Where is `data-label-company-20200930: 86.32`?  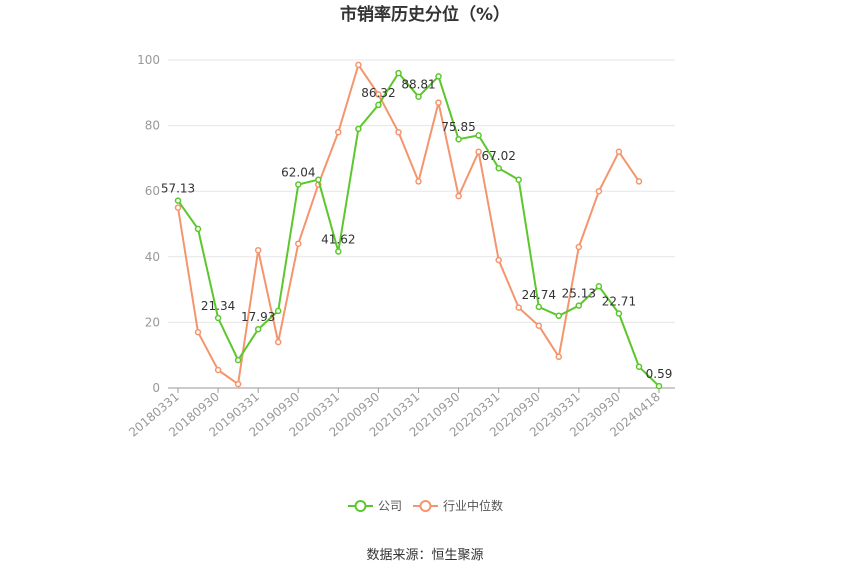 data-label-company-20200930: 86.32 is located at coordinates (378, 93).